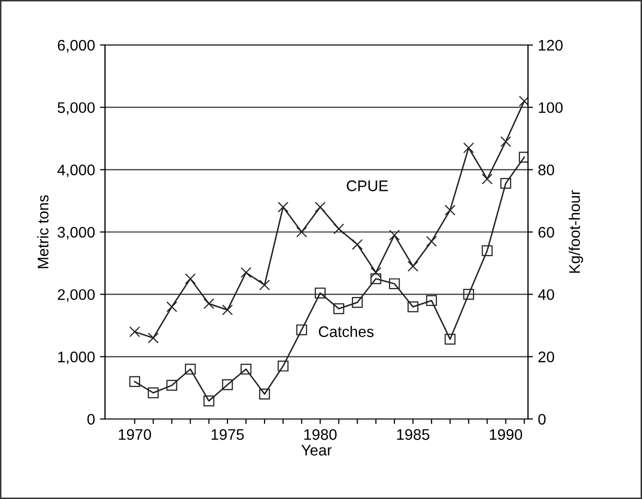 The image size is (642, 499). I want to click on y2-tick-label: 80, so click(546, 170).